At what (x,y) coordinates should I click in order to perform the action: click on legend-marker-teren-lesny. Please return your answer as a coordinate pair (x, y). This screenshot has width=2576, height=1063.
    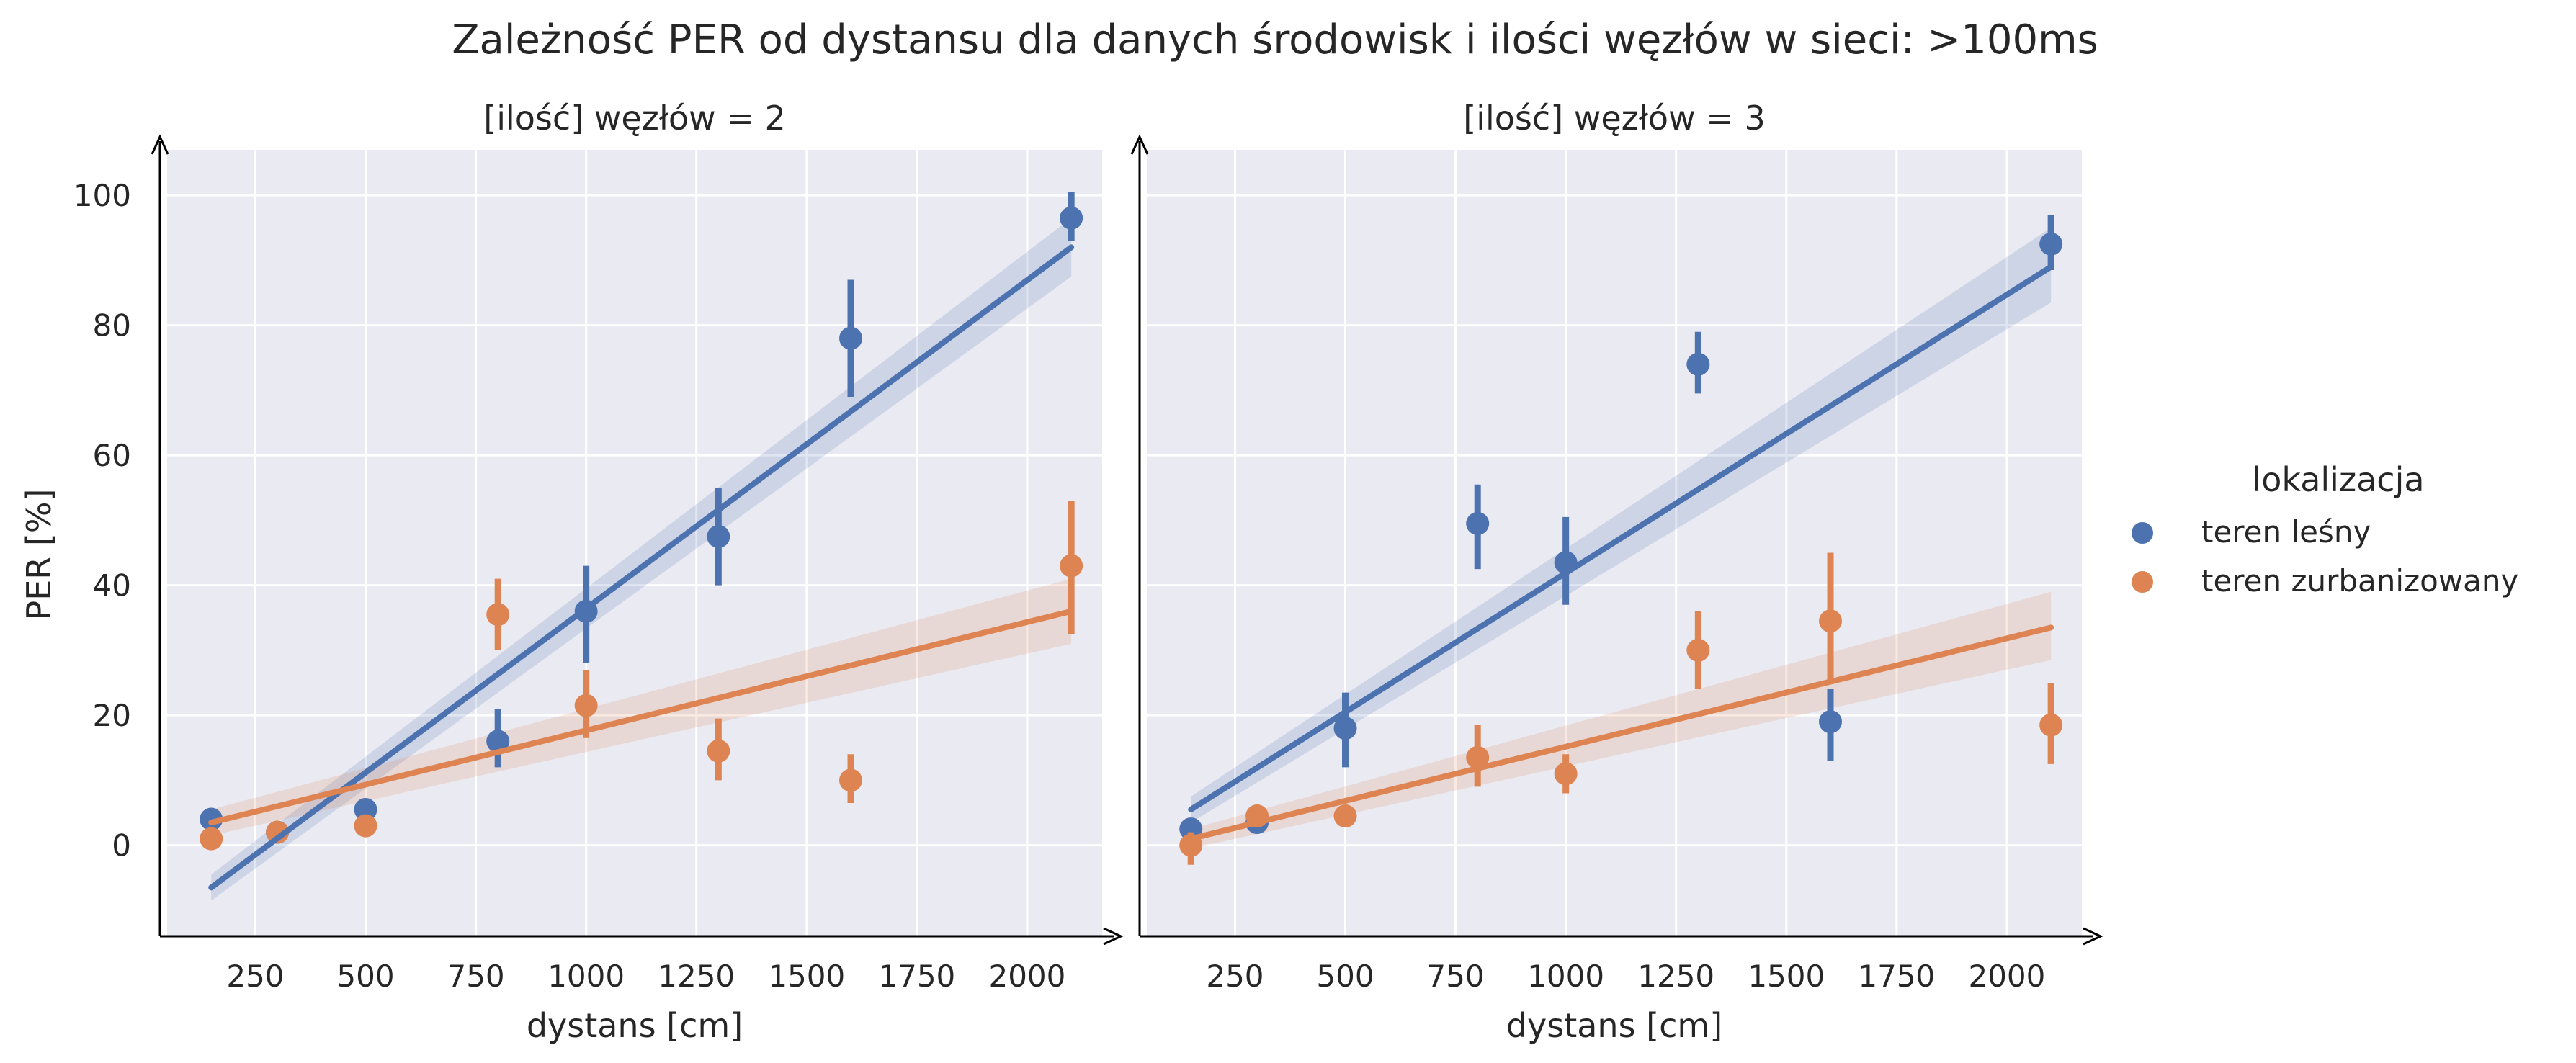
    Looking at the image, I should click on (2142, 533).